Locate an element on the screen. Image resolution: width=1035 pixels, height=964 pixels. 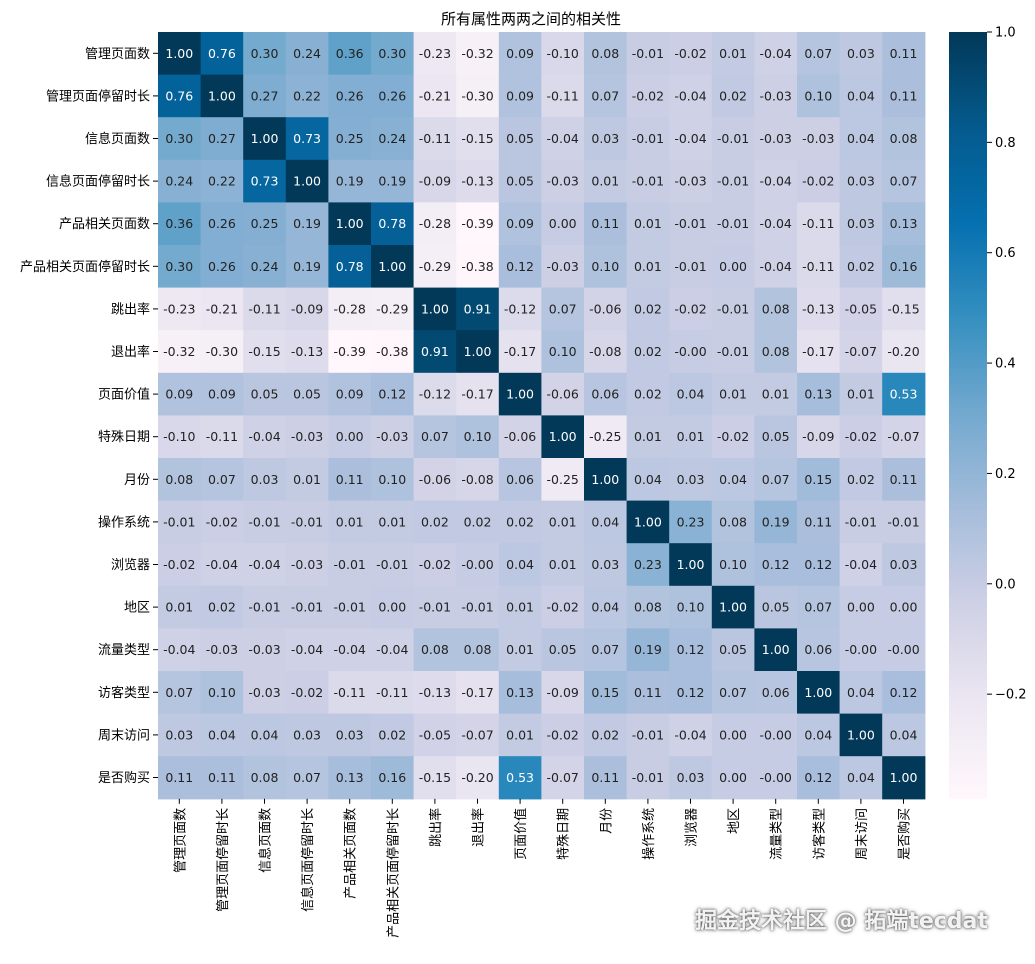
heatmap-value-label: 1.00 is located at coordinates (265, 138).